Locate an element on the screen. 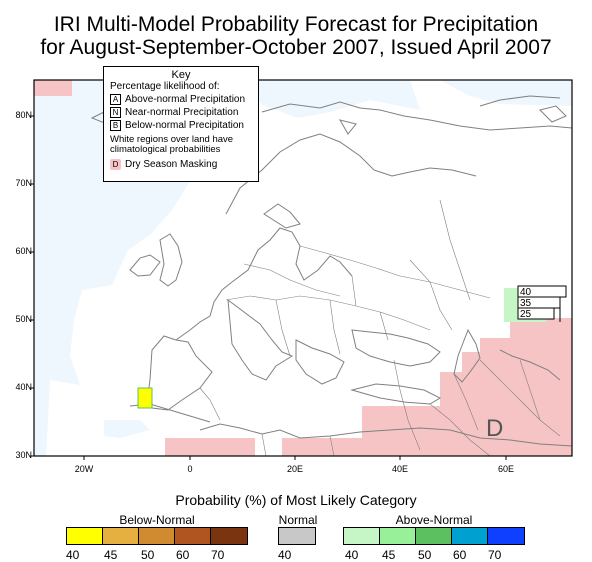  key-label-above: Above-normal Precipitation is located at coordinates (185, 99).